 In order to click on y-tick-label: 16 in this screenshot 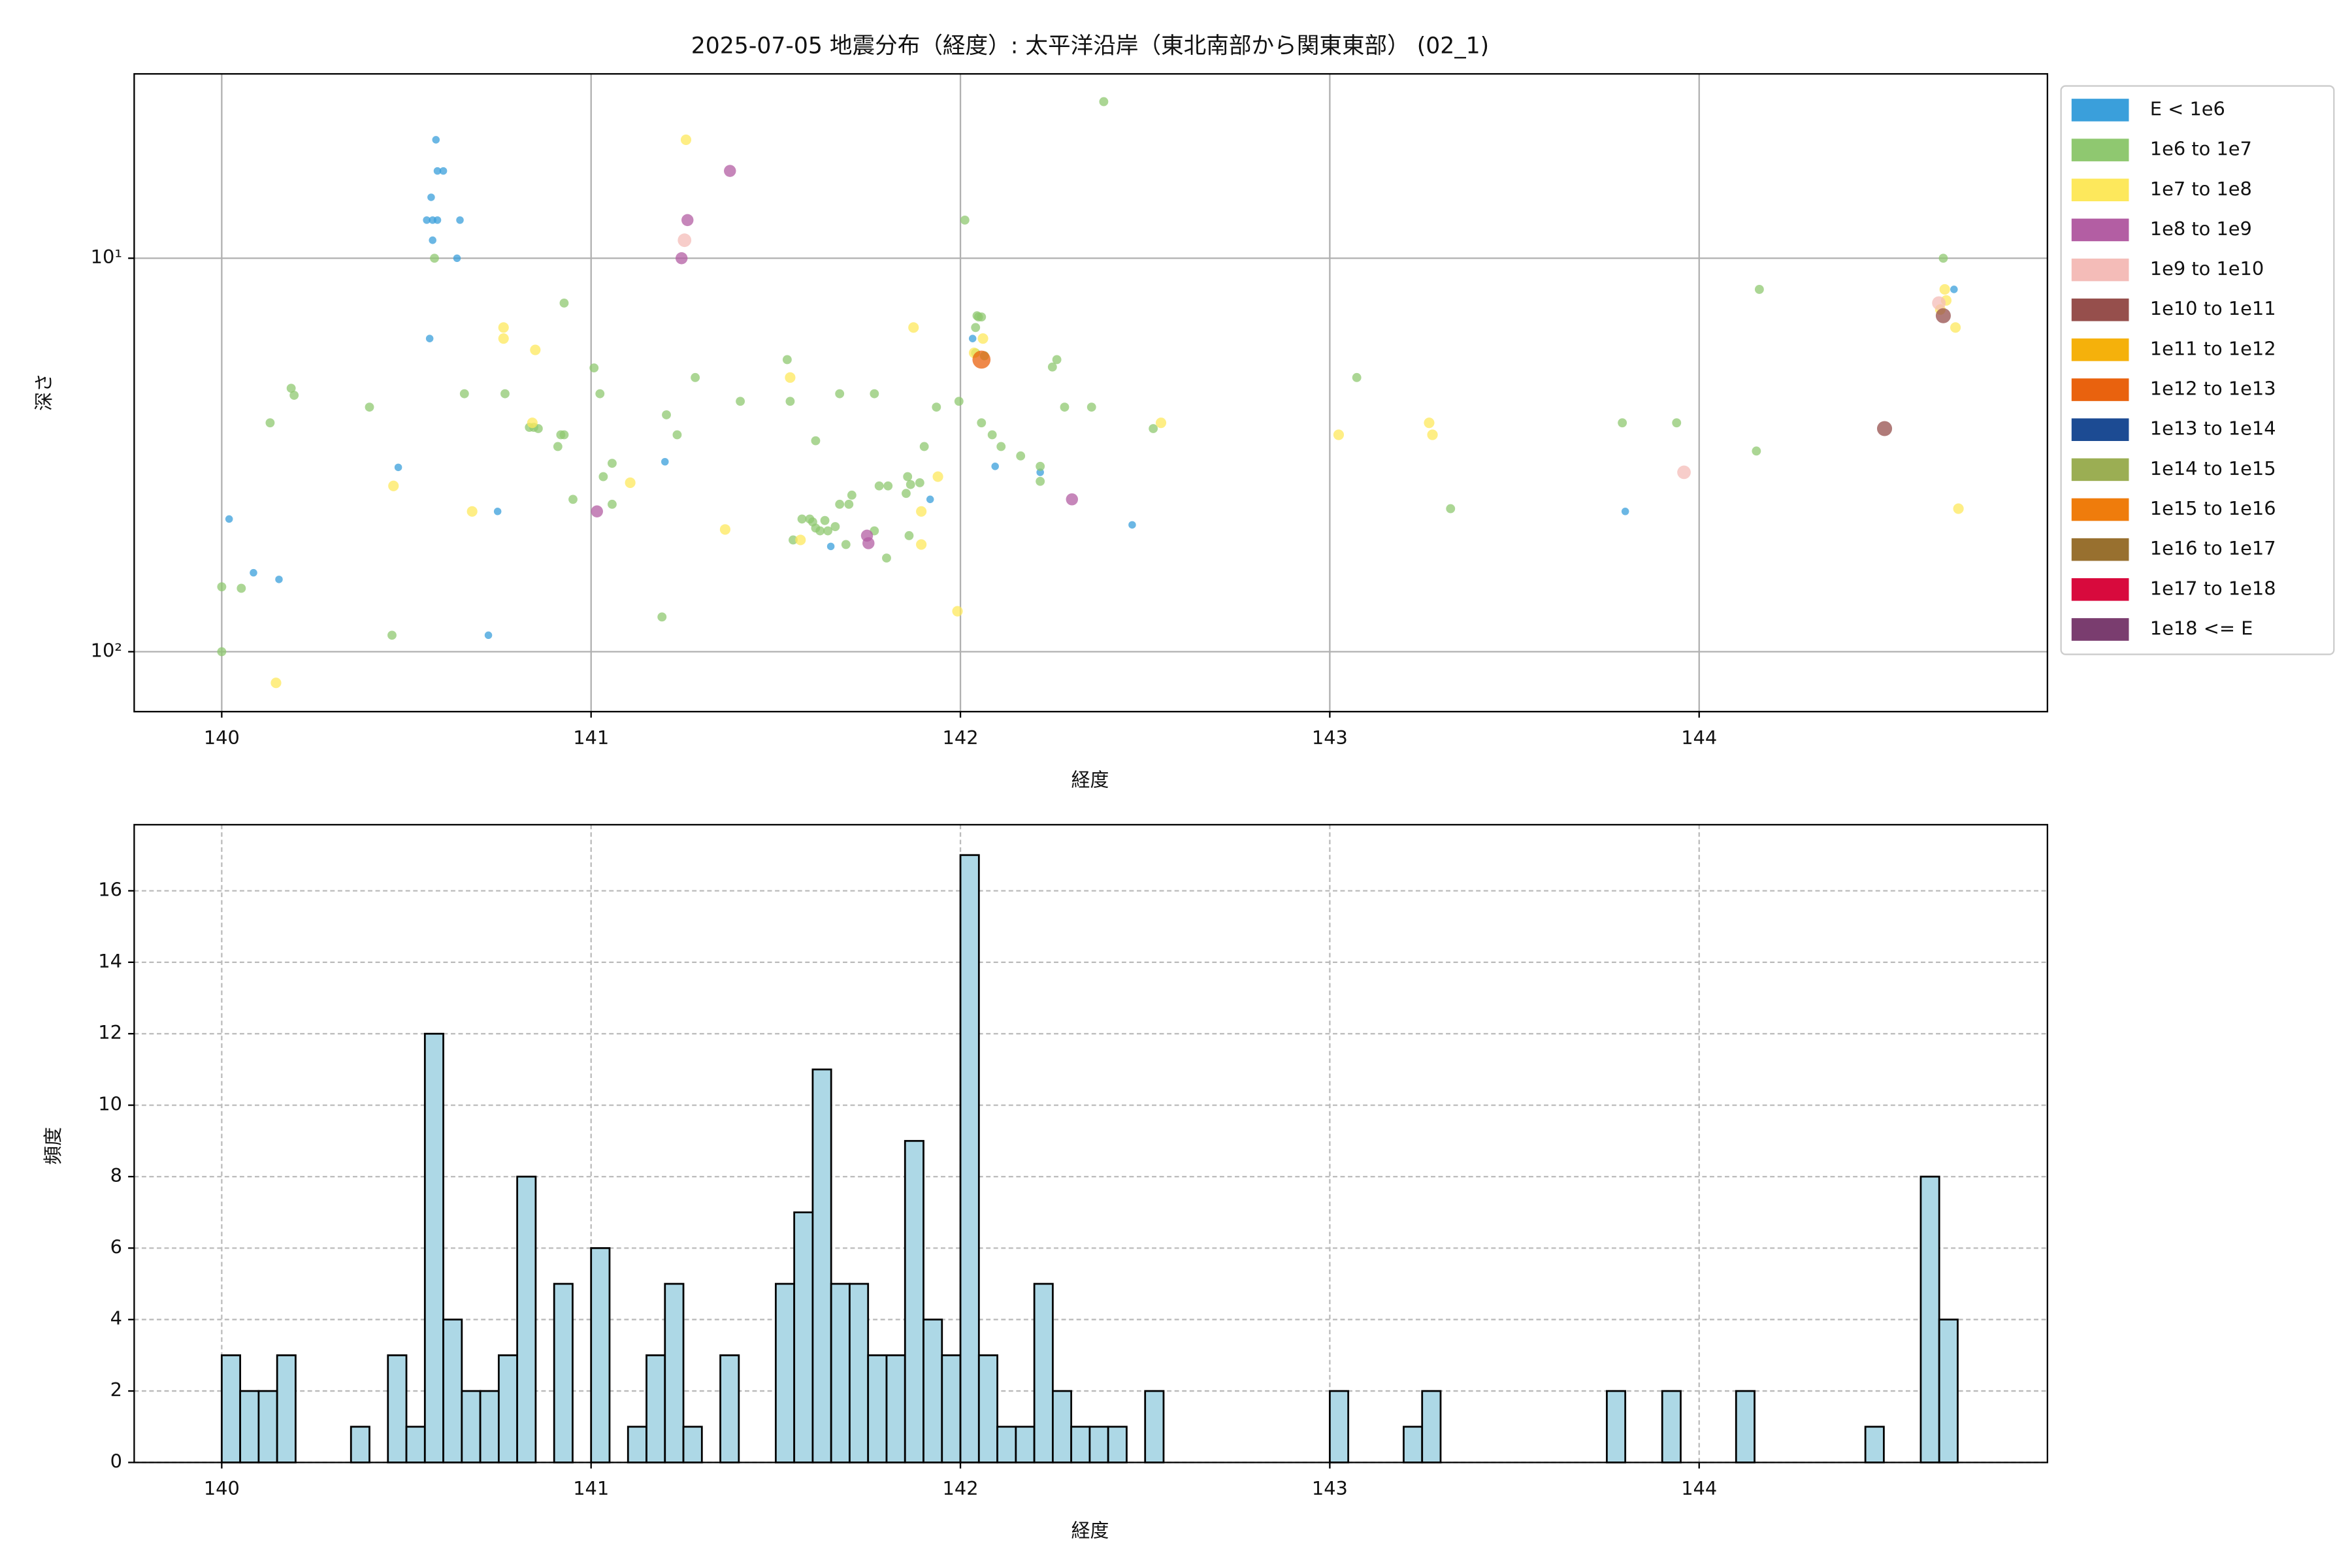, I will do `click(110, 889)`.